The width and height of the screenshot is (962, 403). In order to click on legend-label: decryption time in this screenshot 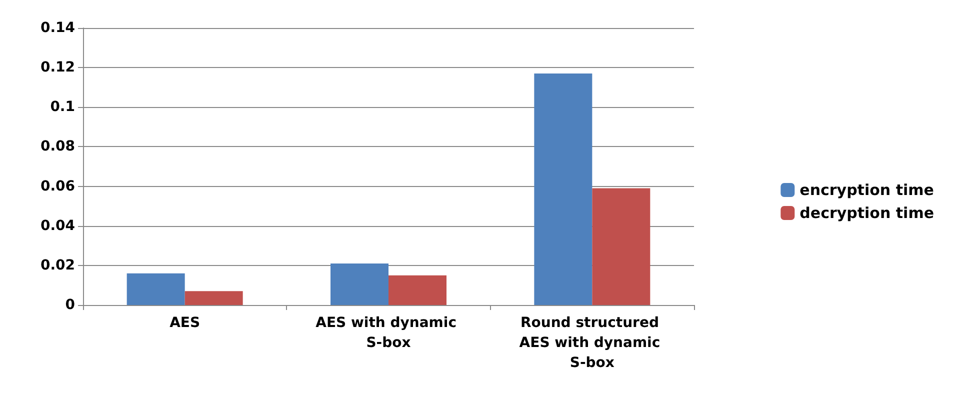, I will do `click(867, 213)`.